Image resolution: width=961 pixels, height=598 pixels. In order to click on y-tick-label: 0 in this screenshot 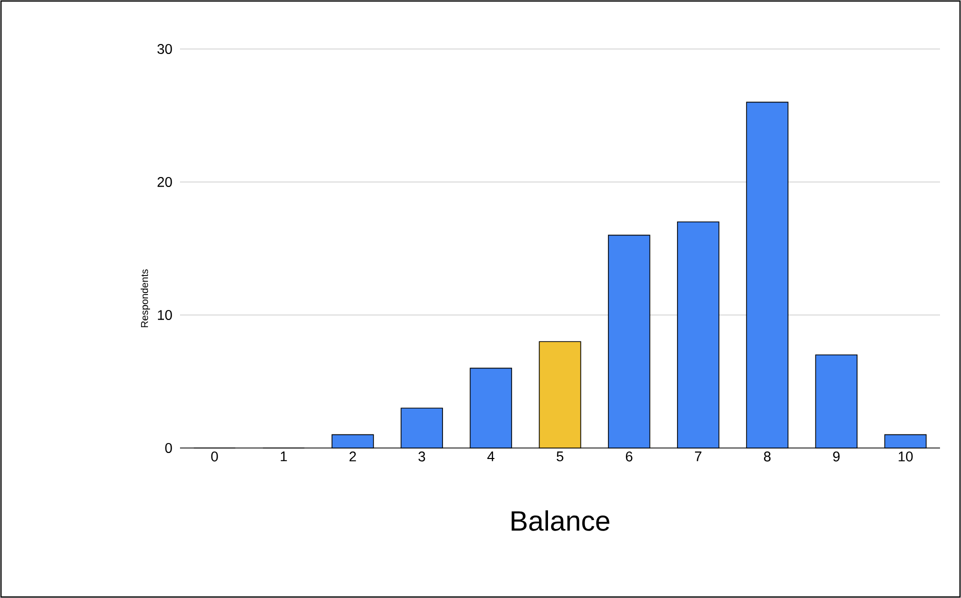, I will do `click(168, 448)`.